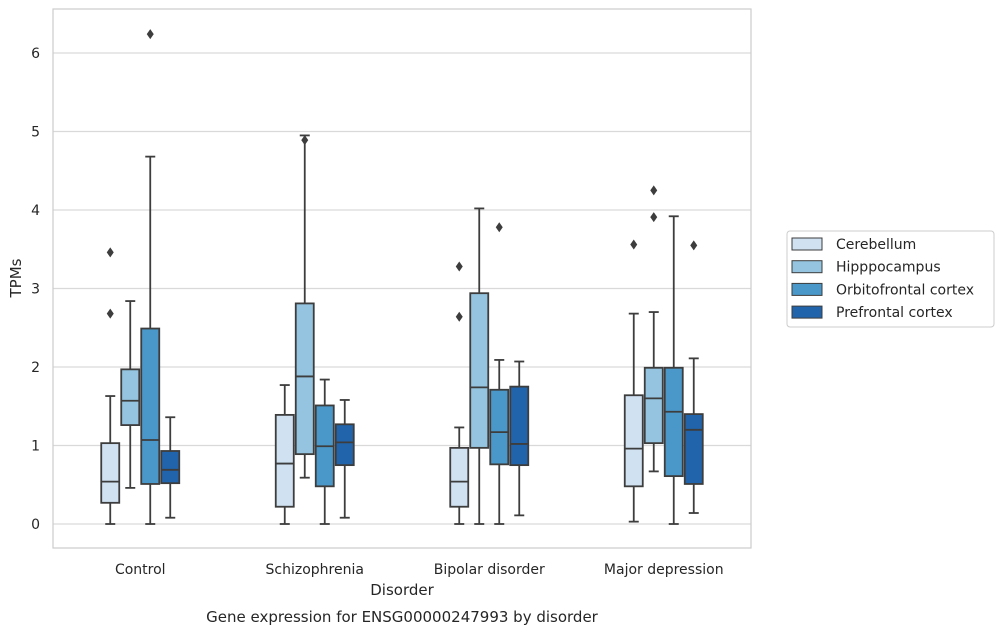  What do you see at coordinates (402, 590) in the screenshot?
I see `x-axis-label: Disorder` at bounding box center [402, 590].